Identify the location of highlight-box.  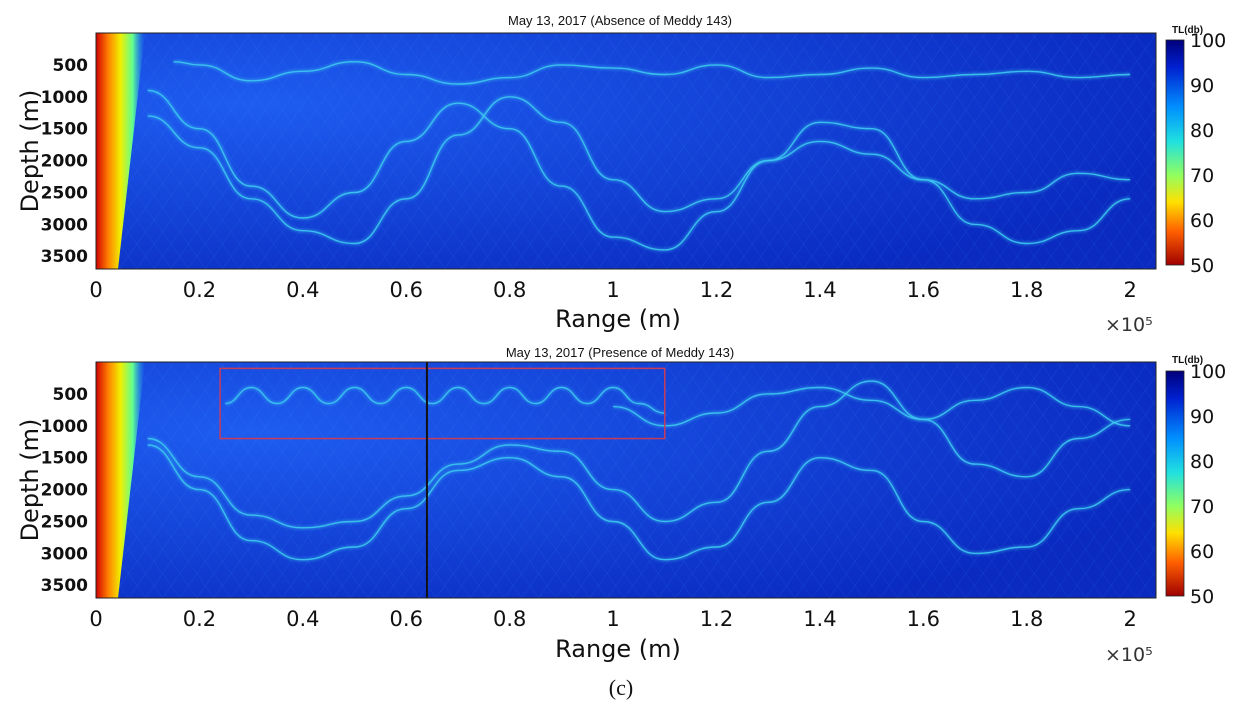
(442, 403).